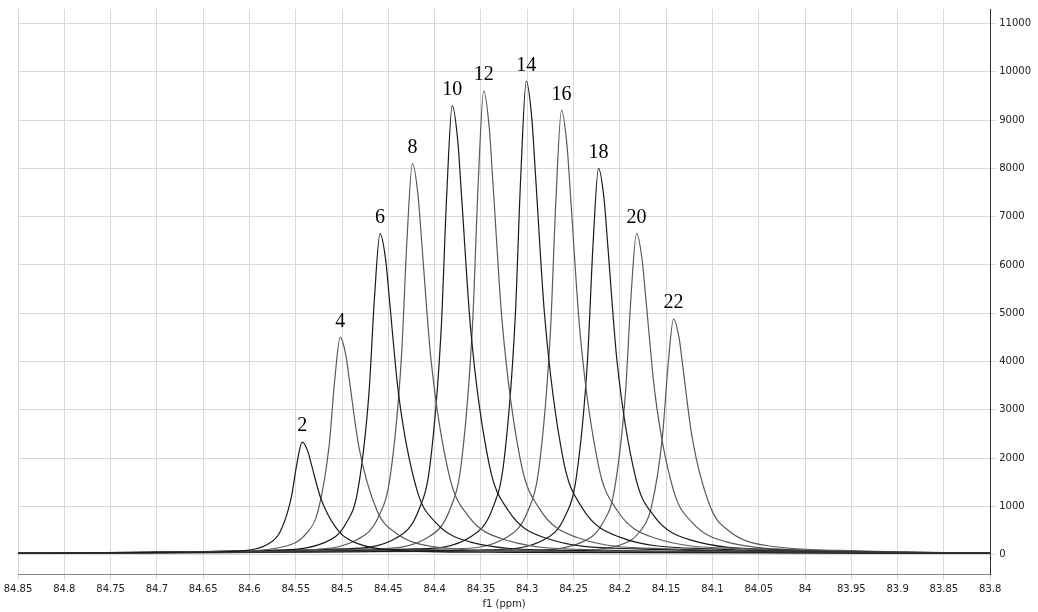  Describe the element at coordinates (18, 588) in the screenshot. I see `x-tick-label: 84.85` at that location.